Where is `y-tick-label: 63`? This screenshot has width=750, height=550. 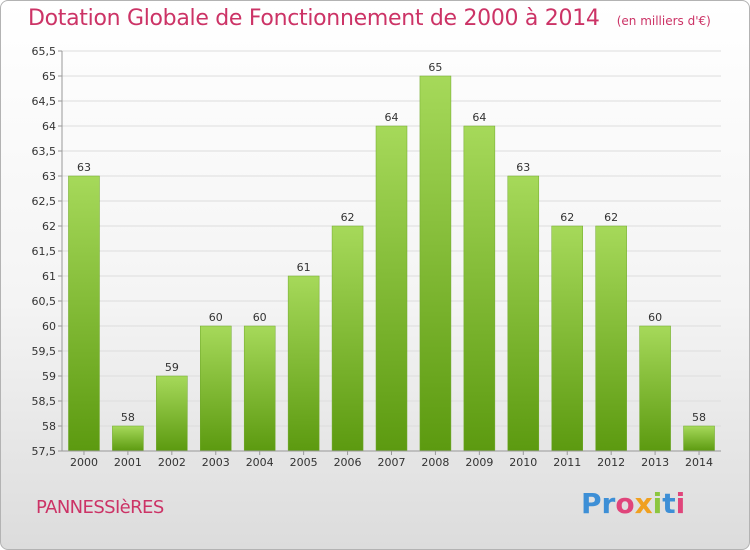
y-tick-label: 63 is located at coordinates (49, 176).